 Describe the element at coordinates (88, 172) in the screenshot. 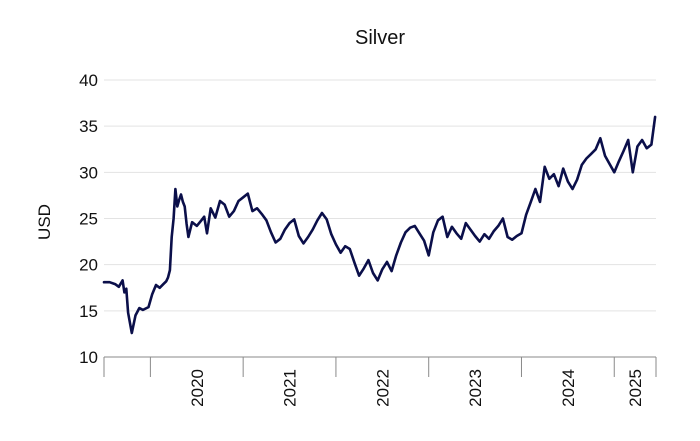

I see `y-tick-label: 30` at that location.